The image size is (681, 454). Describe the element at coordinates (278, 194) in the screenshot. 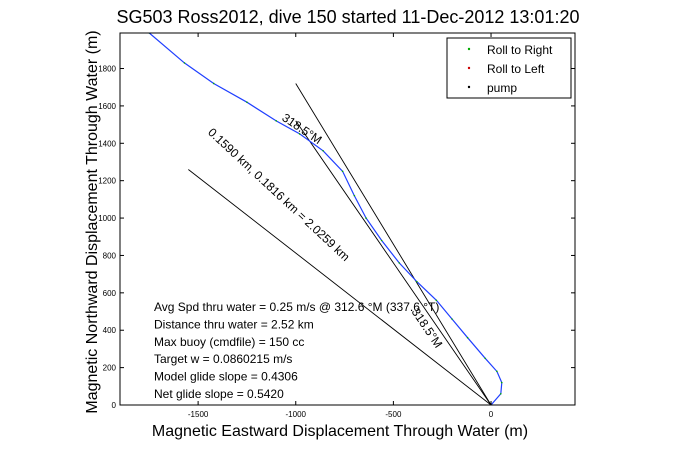

I see `line-label-2: 0.1590 km, 0.1816 km = 2.0259 km` at that location.